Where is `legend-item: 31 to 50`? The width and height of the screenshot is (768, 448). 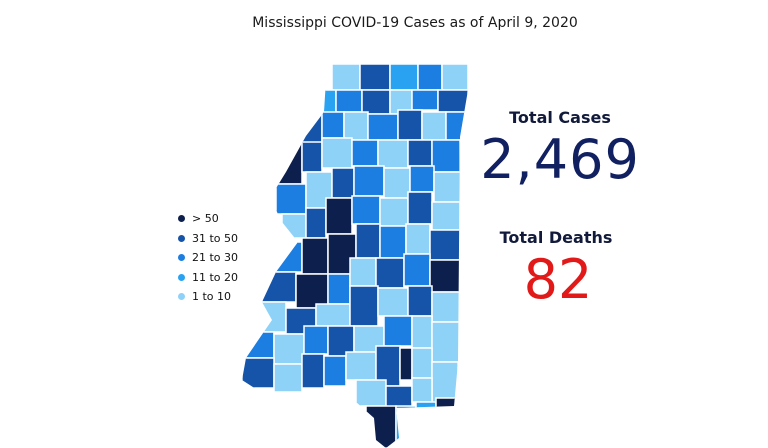 legend-item: 31 to 50 is located at coordinates (208, 239).